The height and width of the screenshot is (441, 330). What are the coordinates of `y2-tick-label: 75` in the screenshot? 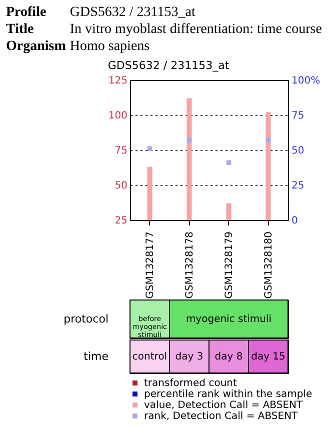 It's located at (298, 116).